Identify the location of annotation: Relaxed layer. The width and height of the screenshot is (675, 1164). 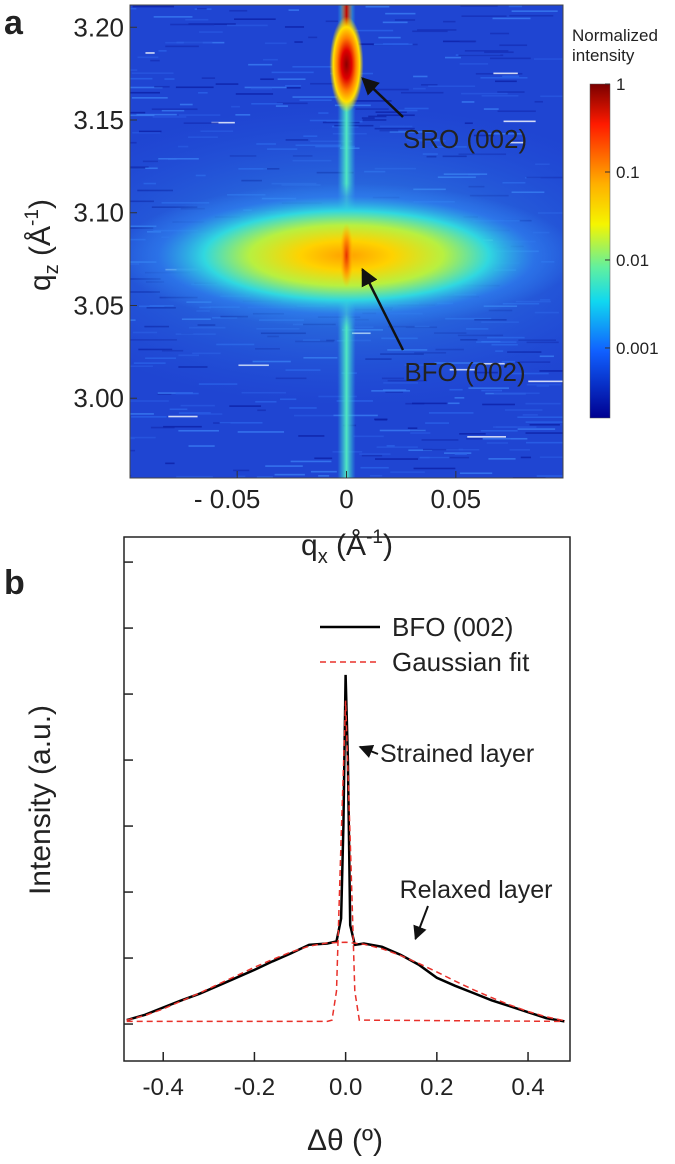
(476, 890).